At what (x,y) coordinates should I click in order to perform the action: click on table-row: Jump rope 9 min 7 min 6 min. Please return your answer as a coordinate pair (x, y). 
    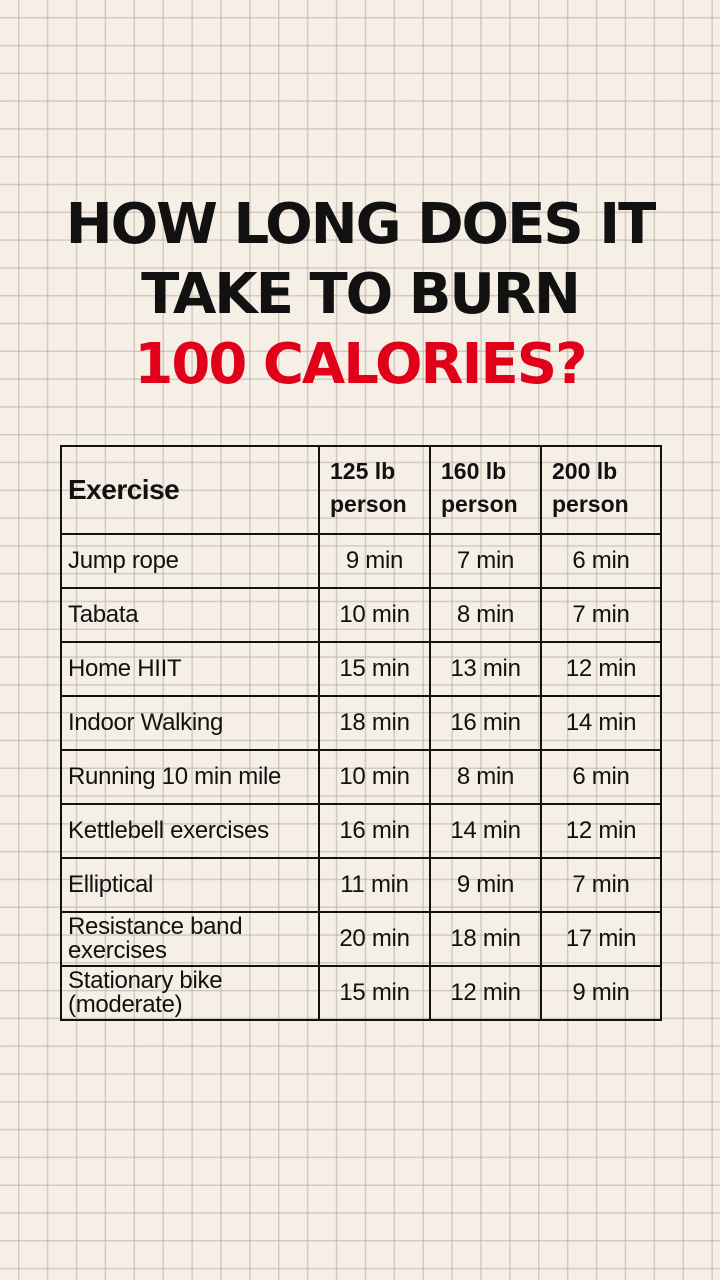
    Looking at the image, I should click on (361, 561).